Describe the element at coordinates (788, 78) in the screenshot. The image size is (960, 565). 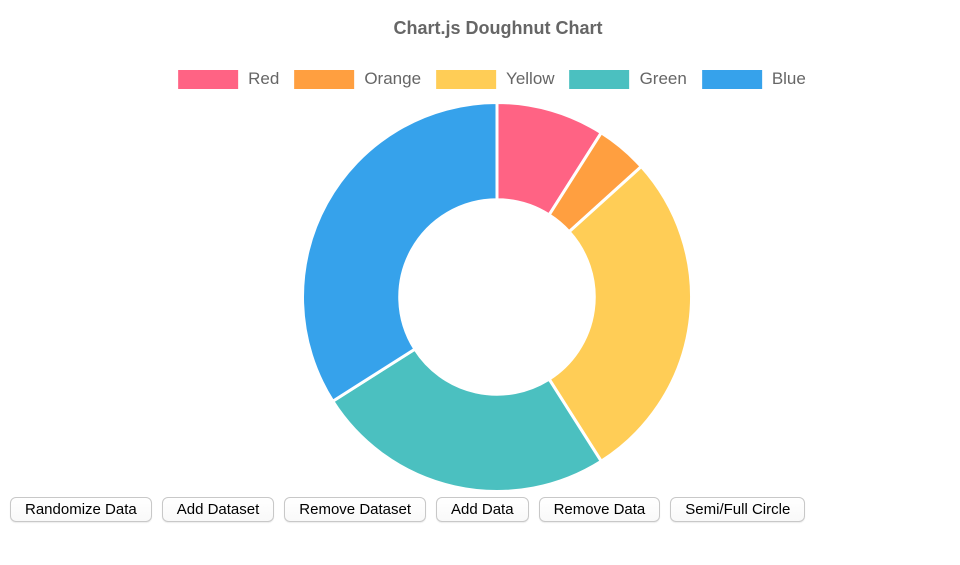
I see `legend-label-blue: Blue` at that location.